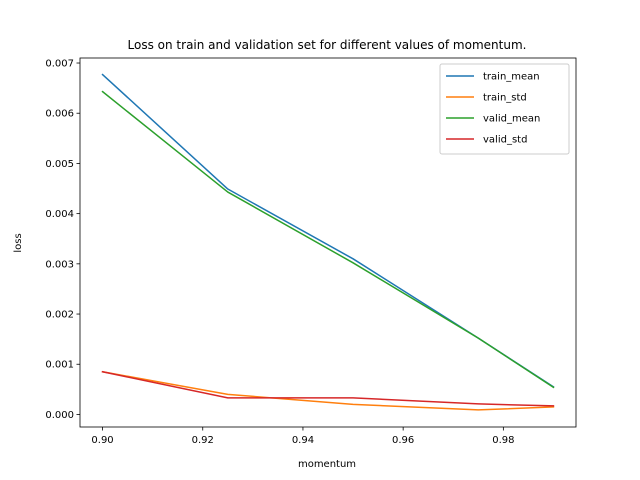 Image resolution: width=640 pixels, height=480 pixels. I want to click on series-line-train-std, so click(328, 390).